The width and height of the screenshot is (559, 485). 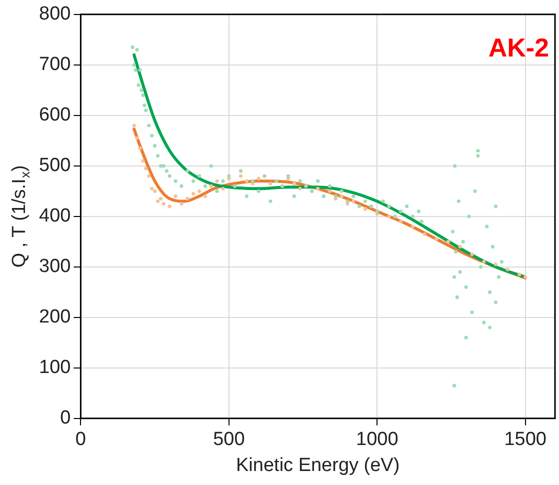 I want to click on y-axis-title: Q , T (1/s.Ix), so click(x=21, y=216).